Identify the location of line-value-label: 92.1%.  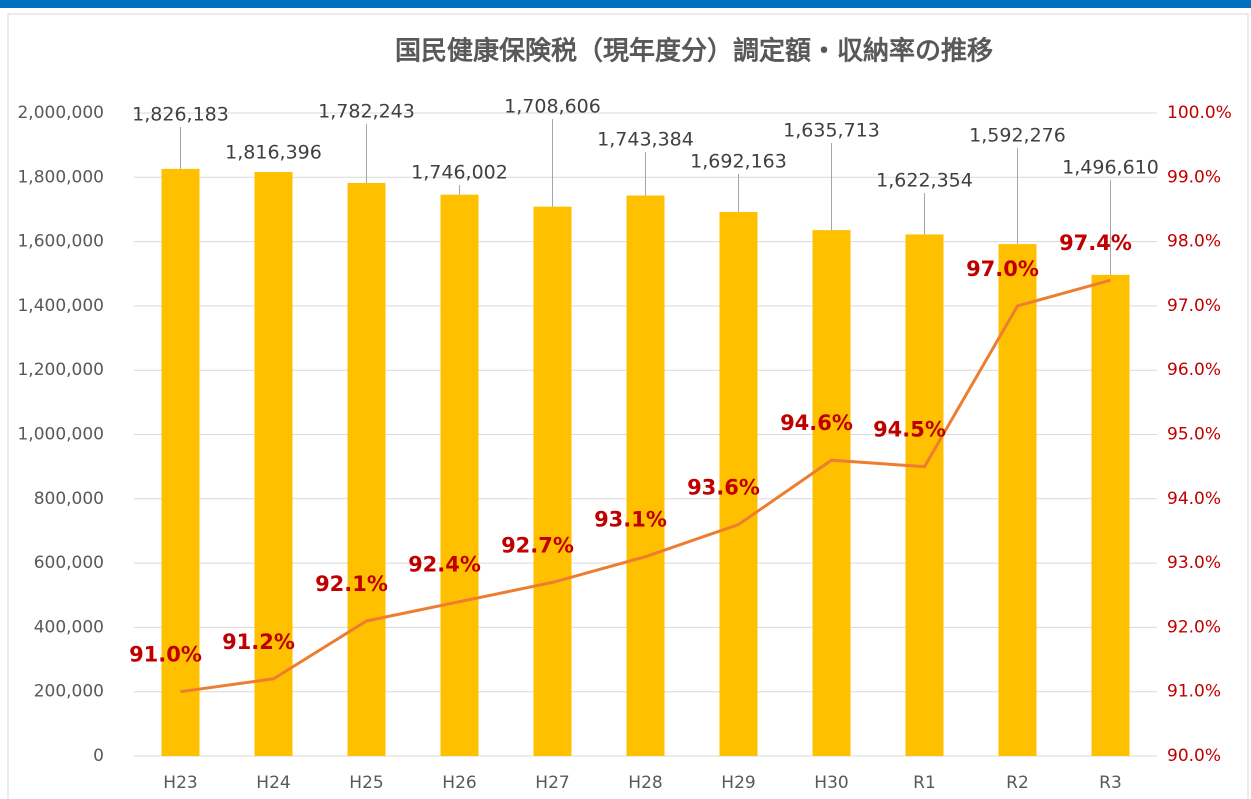
(351, 584).